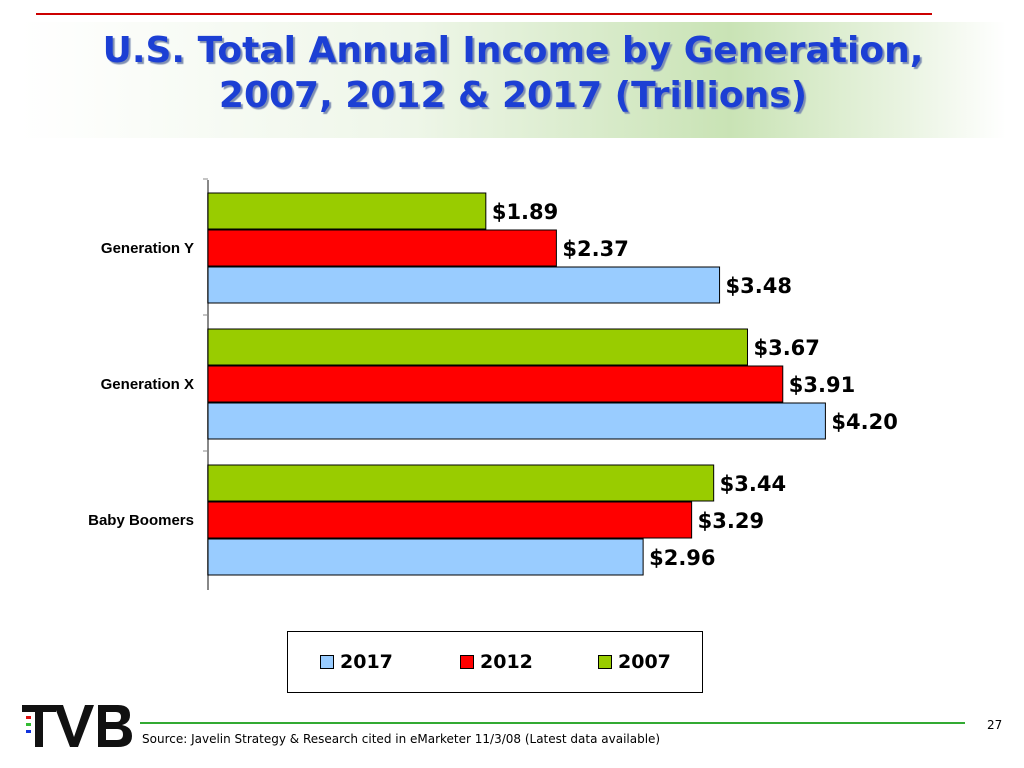  I want to click on title-band, so click(513, 80).